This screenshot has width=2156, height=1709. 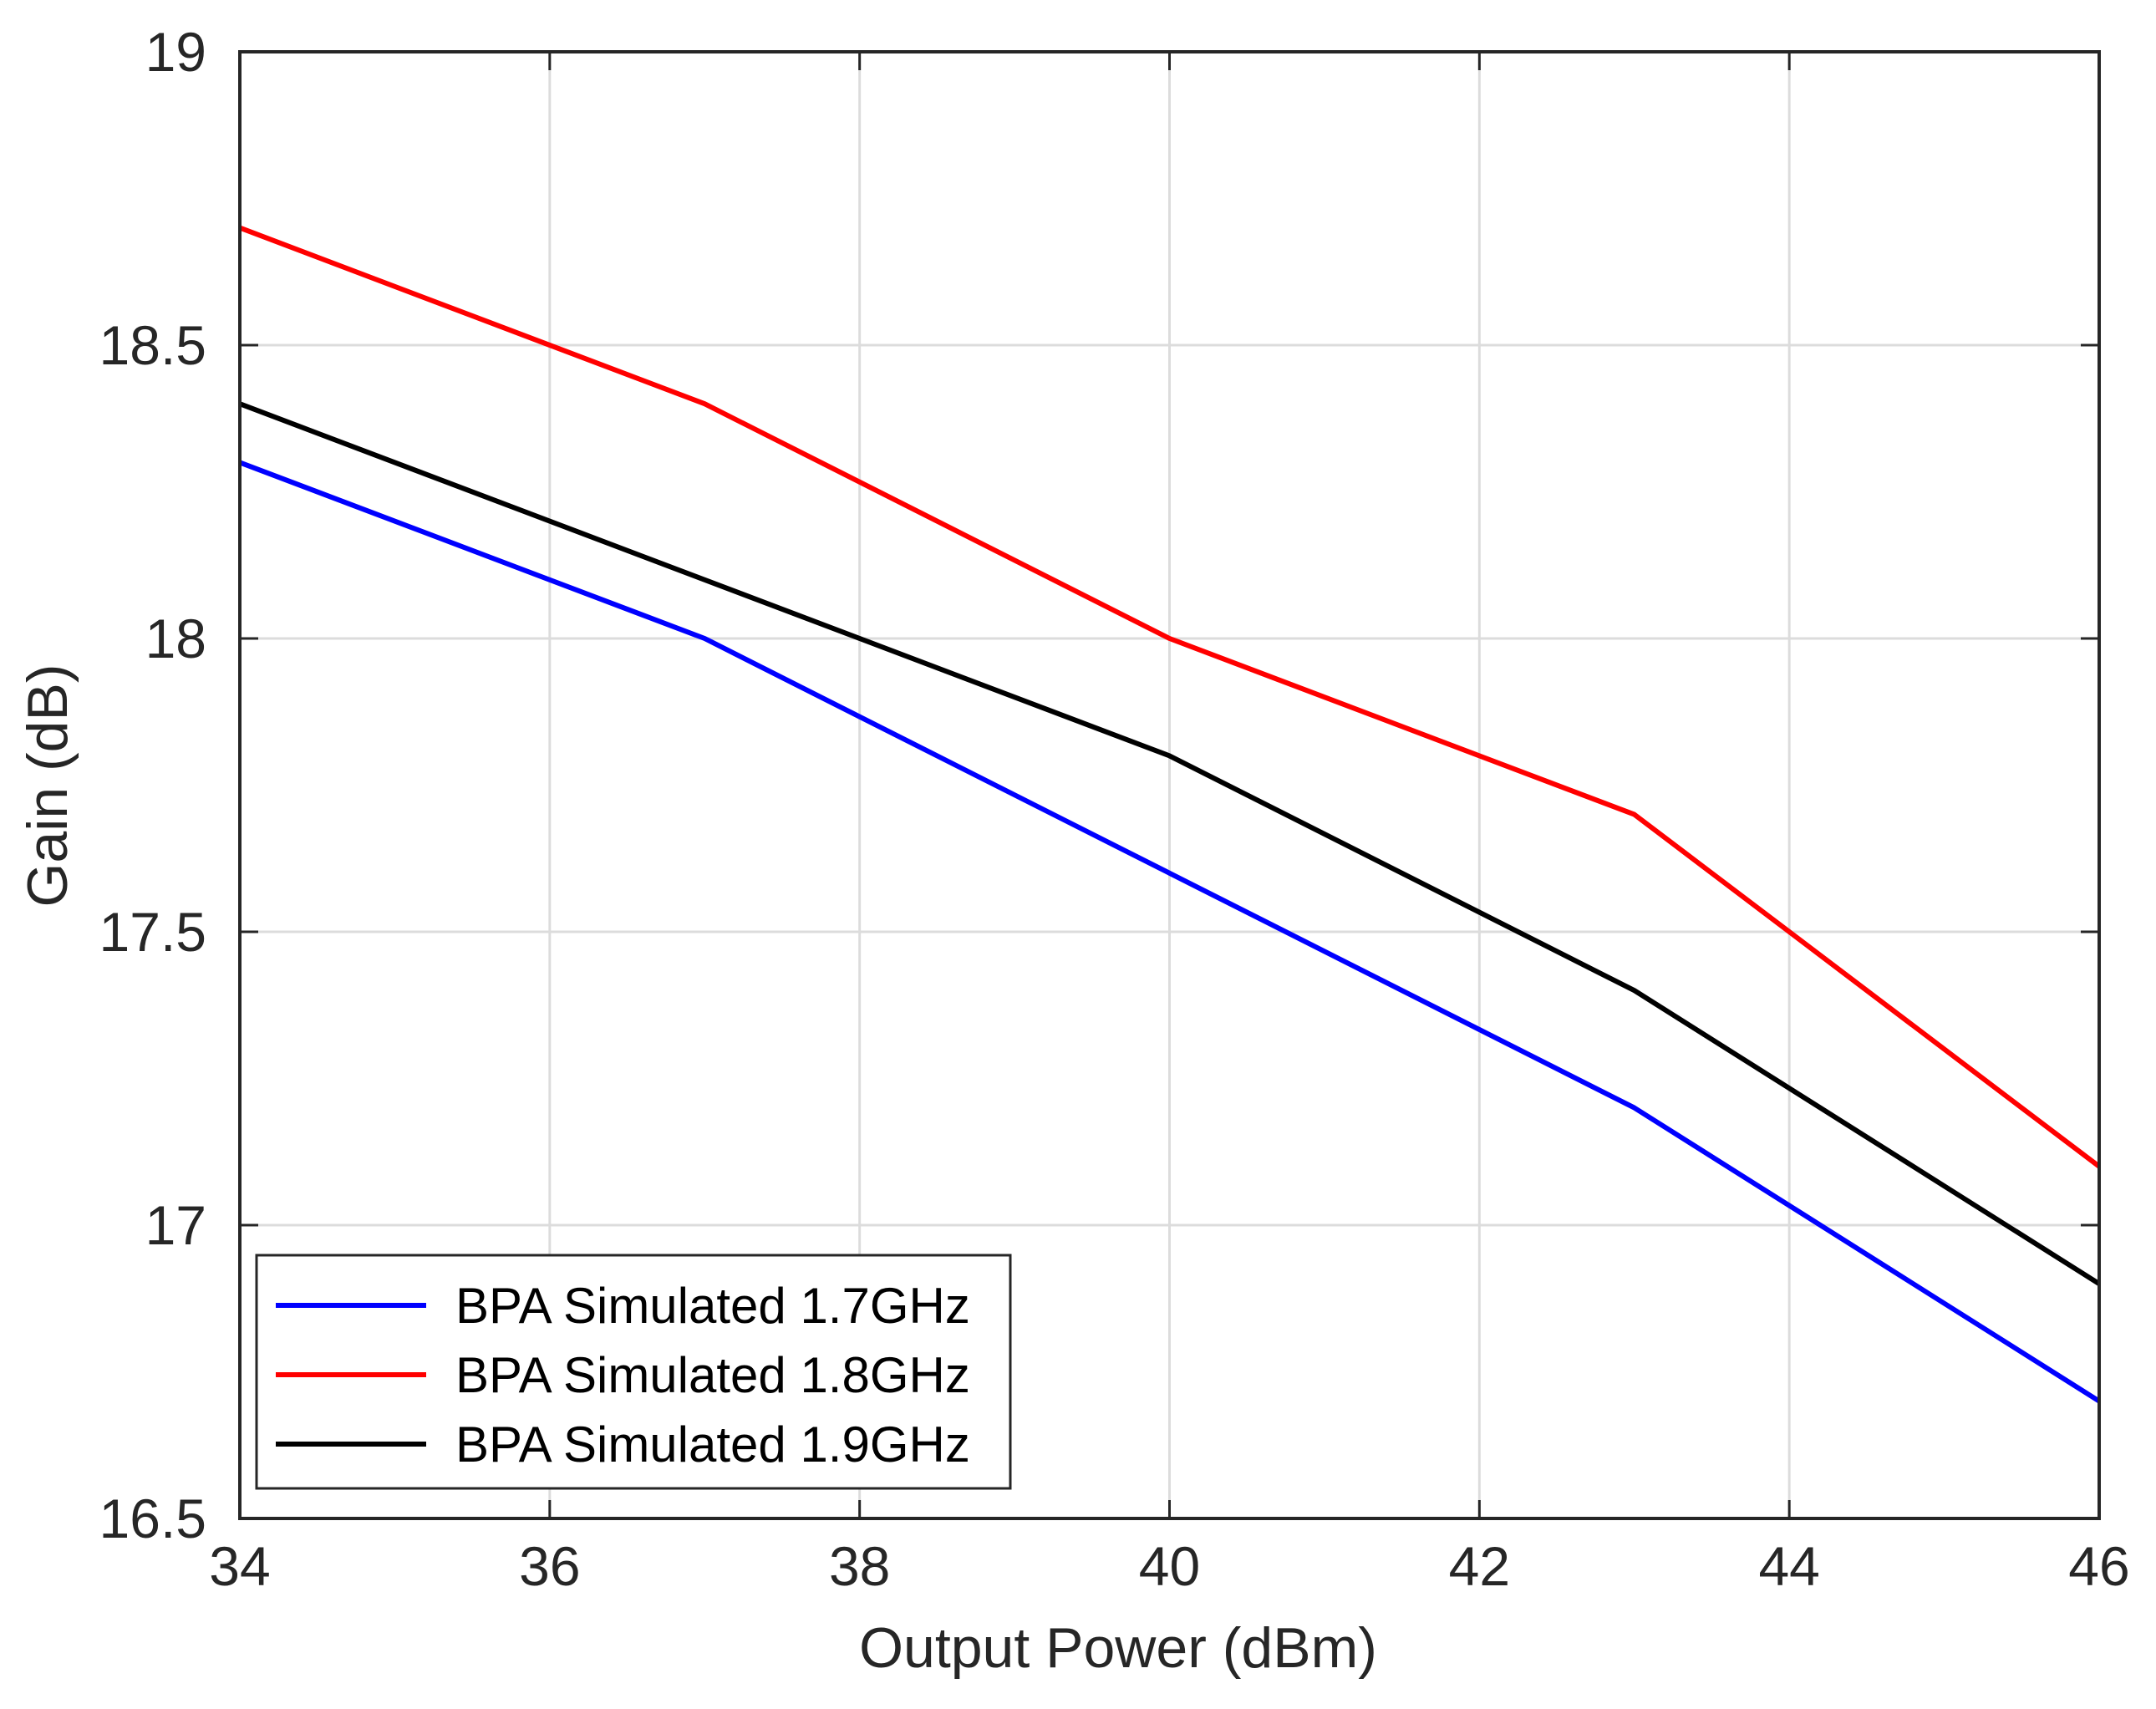 What do you see at coordinates (2099, 1566) in the screenshot?
I see `x-tick-label: 46` at bounding box center [2099, 1566].